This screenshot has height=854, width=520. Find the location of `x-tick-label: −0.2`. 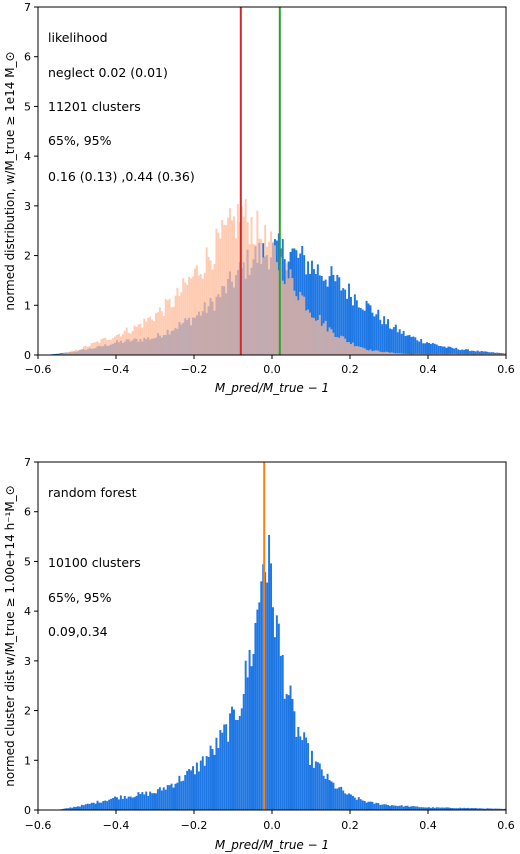

x-tick-label: −0.2 is located at coordinates (194, 825).